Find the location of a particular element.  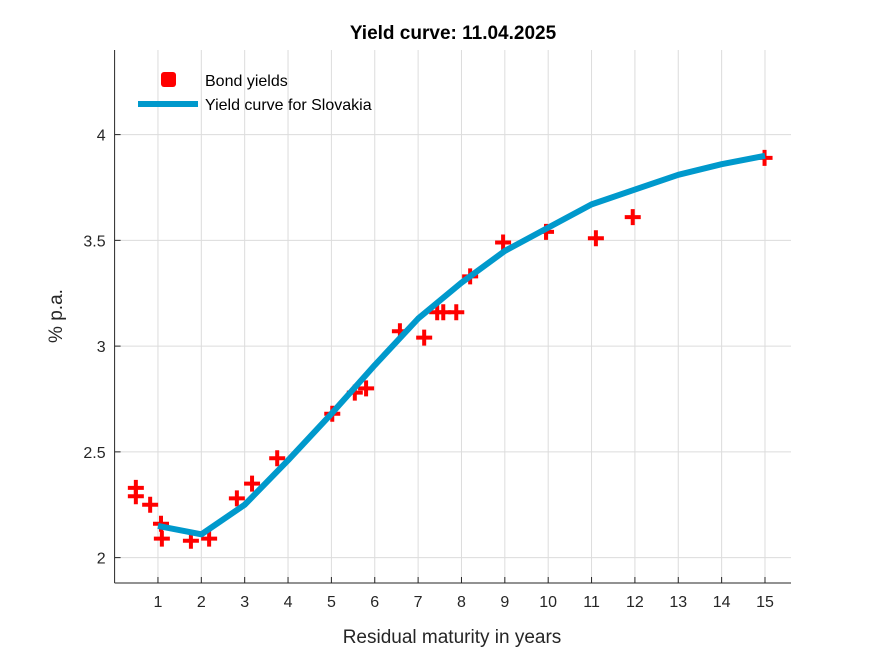

x-tick-label: 1 is located at coordinates (158, 602).